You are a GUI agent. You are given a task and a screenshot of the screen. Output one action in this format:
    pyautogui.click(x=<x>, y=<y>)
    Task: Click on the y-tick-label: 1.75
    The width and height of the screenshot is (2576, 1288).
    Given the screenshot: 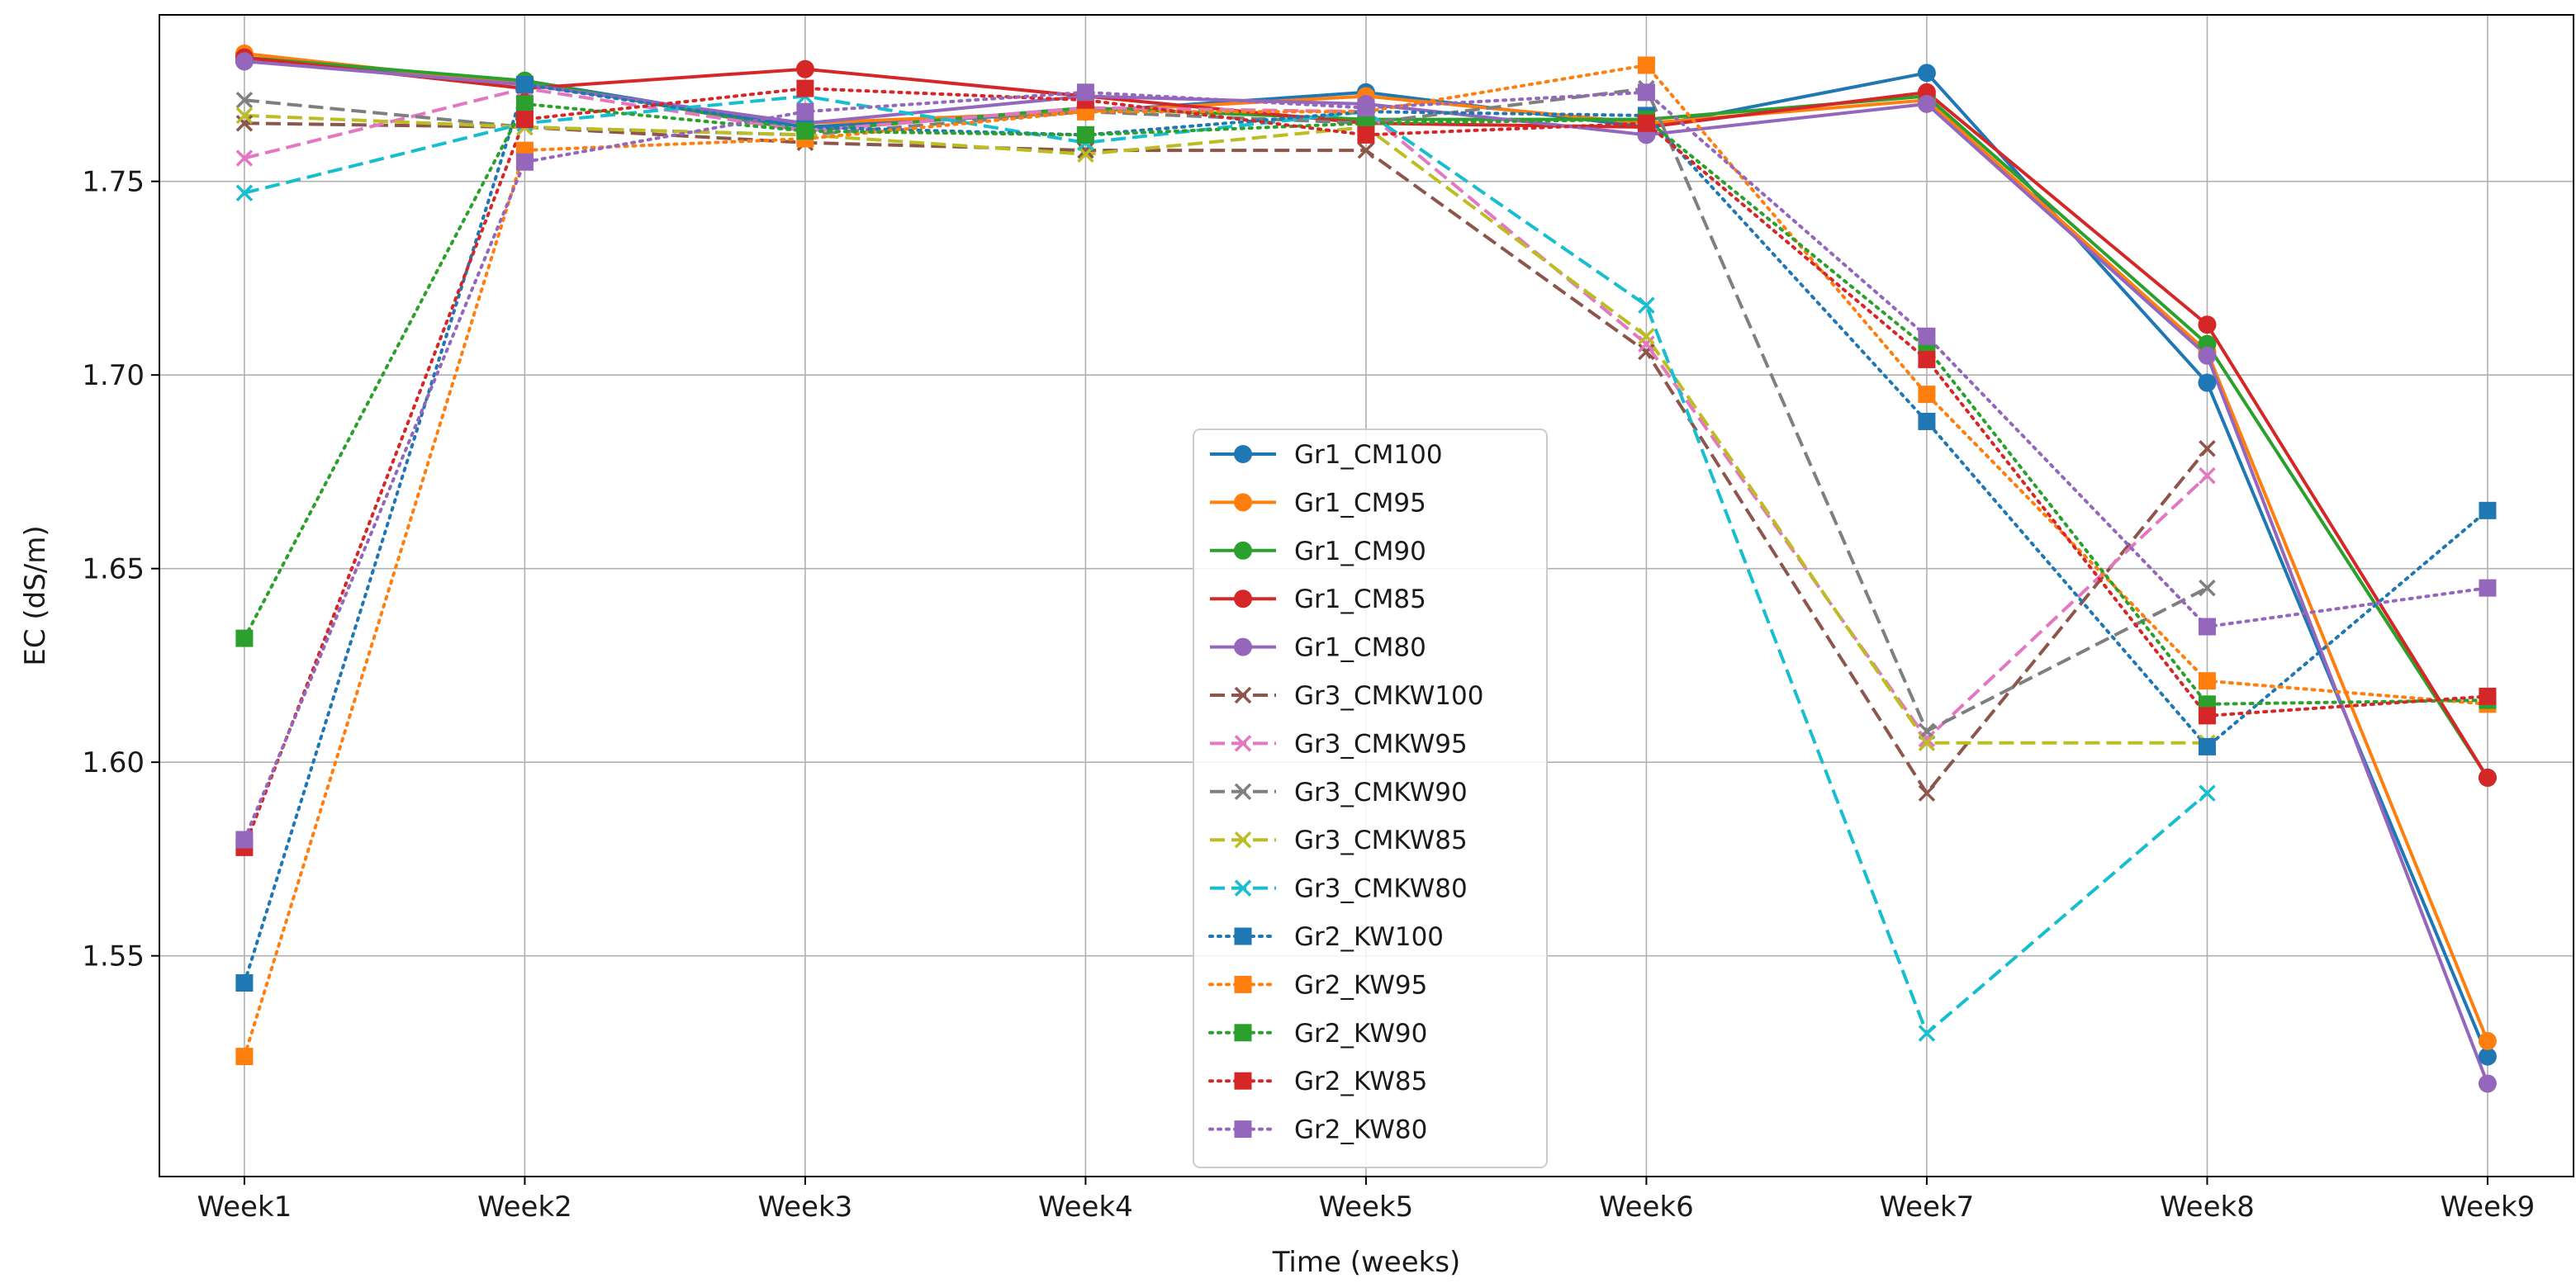 What is the action you would take?
    pyautogui.click(x=114, y=182)
    